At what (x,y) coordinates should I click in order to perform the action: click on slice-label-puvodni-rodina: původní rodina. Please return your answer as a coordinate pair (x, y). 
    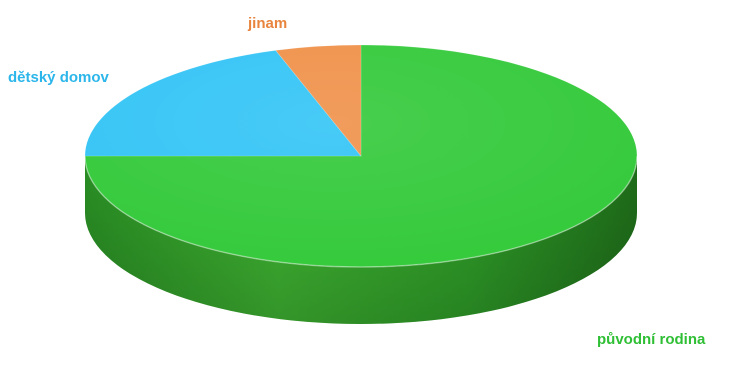
    Looking at the image, I should click on (651, 339).